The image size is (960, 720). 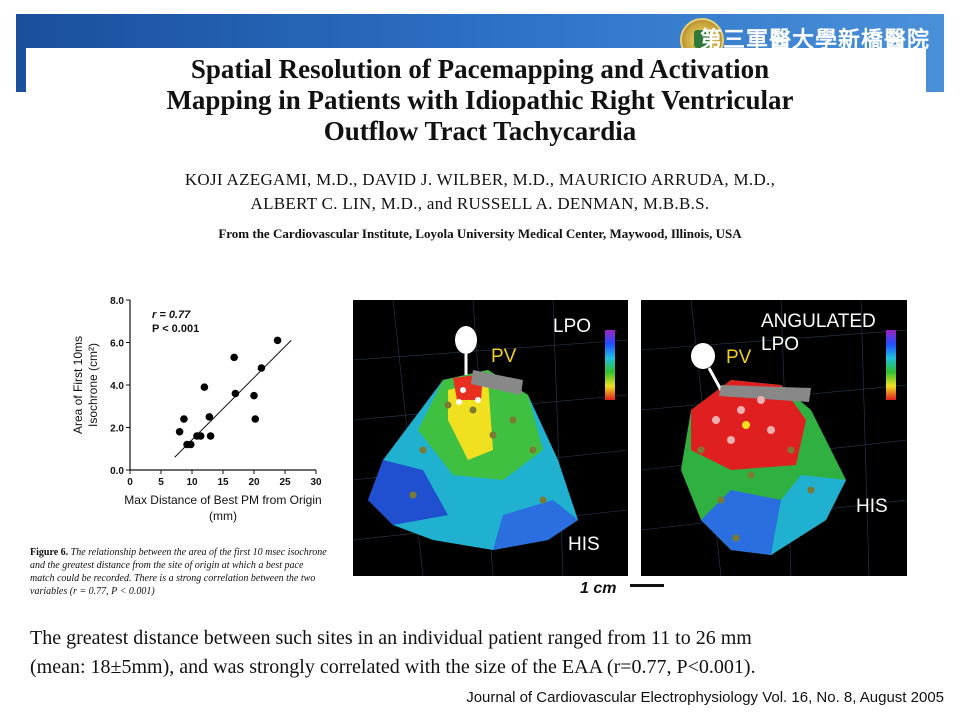 I want to click on x-tick-label: 5, so click(x=161, y=482).